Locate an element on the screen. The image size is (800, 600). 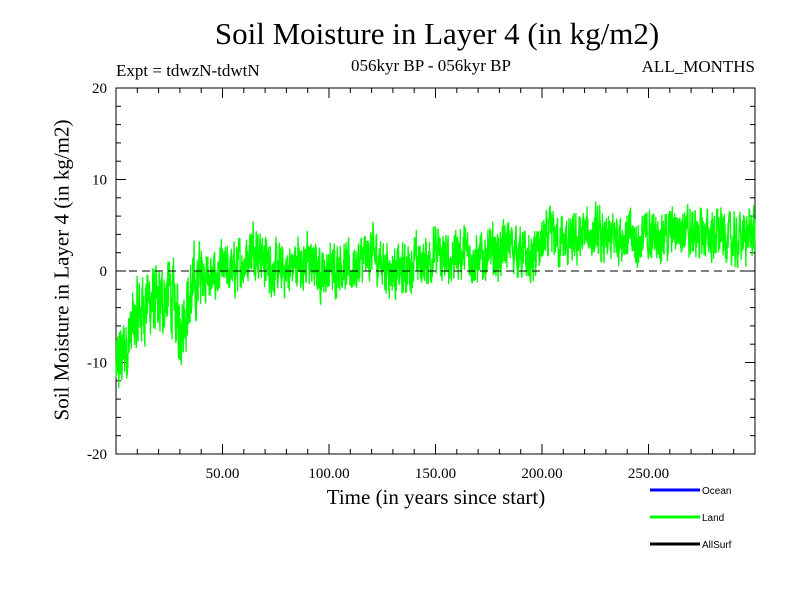
x-tick-label: 150.00 is located at coordinates (435, 474).